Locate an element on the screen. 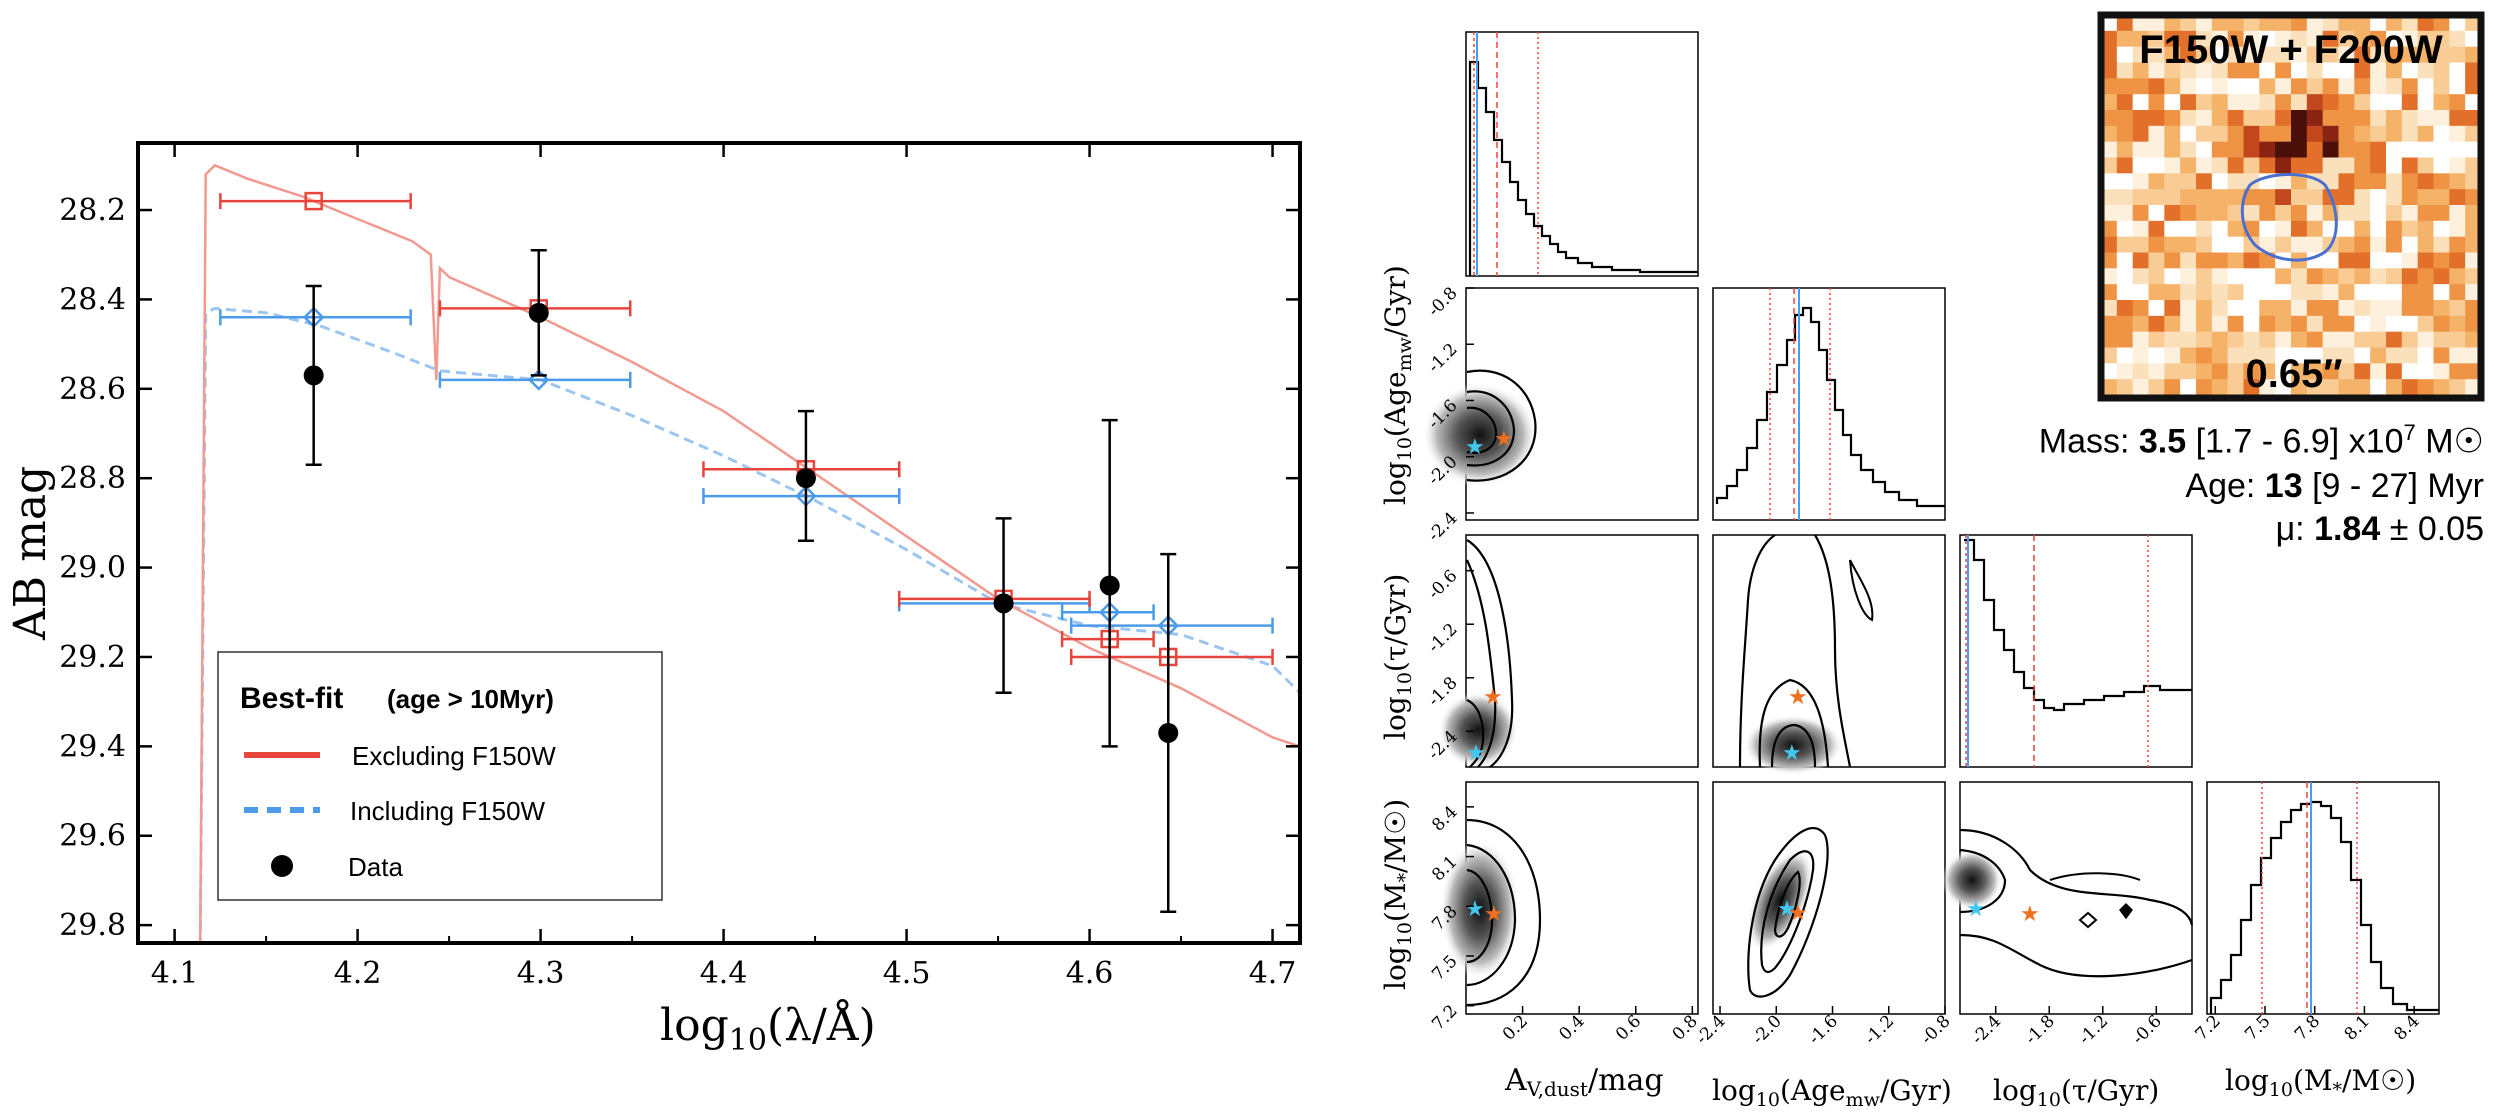 The width and height of the screenshot is (2494, 1116). including-photometry-point is located at coordinates (538, 380).